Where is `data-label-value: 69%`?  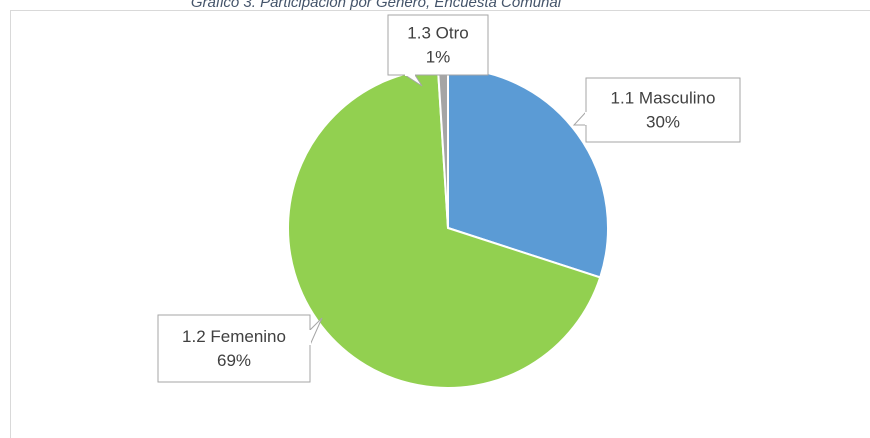 data-label-value: 69% is located at coordinates (234, 360).